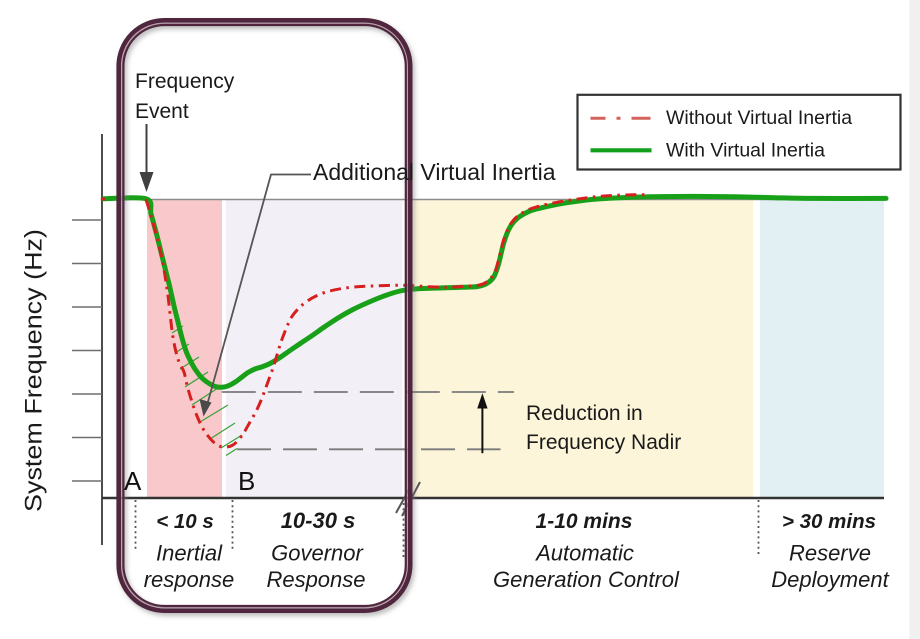 The width and height of the screenshot is (920, 639). What do you see at coordinates (584, 553) in the screenshot?
I see `svg-text: Automatic` at bounding box center [584, 553].